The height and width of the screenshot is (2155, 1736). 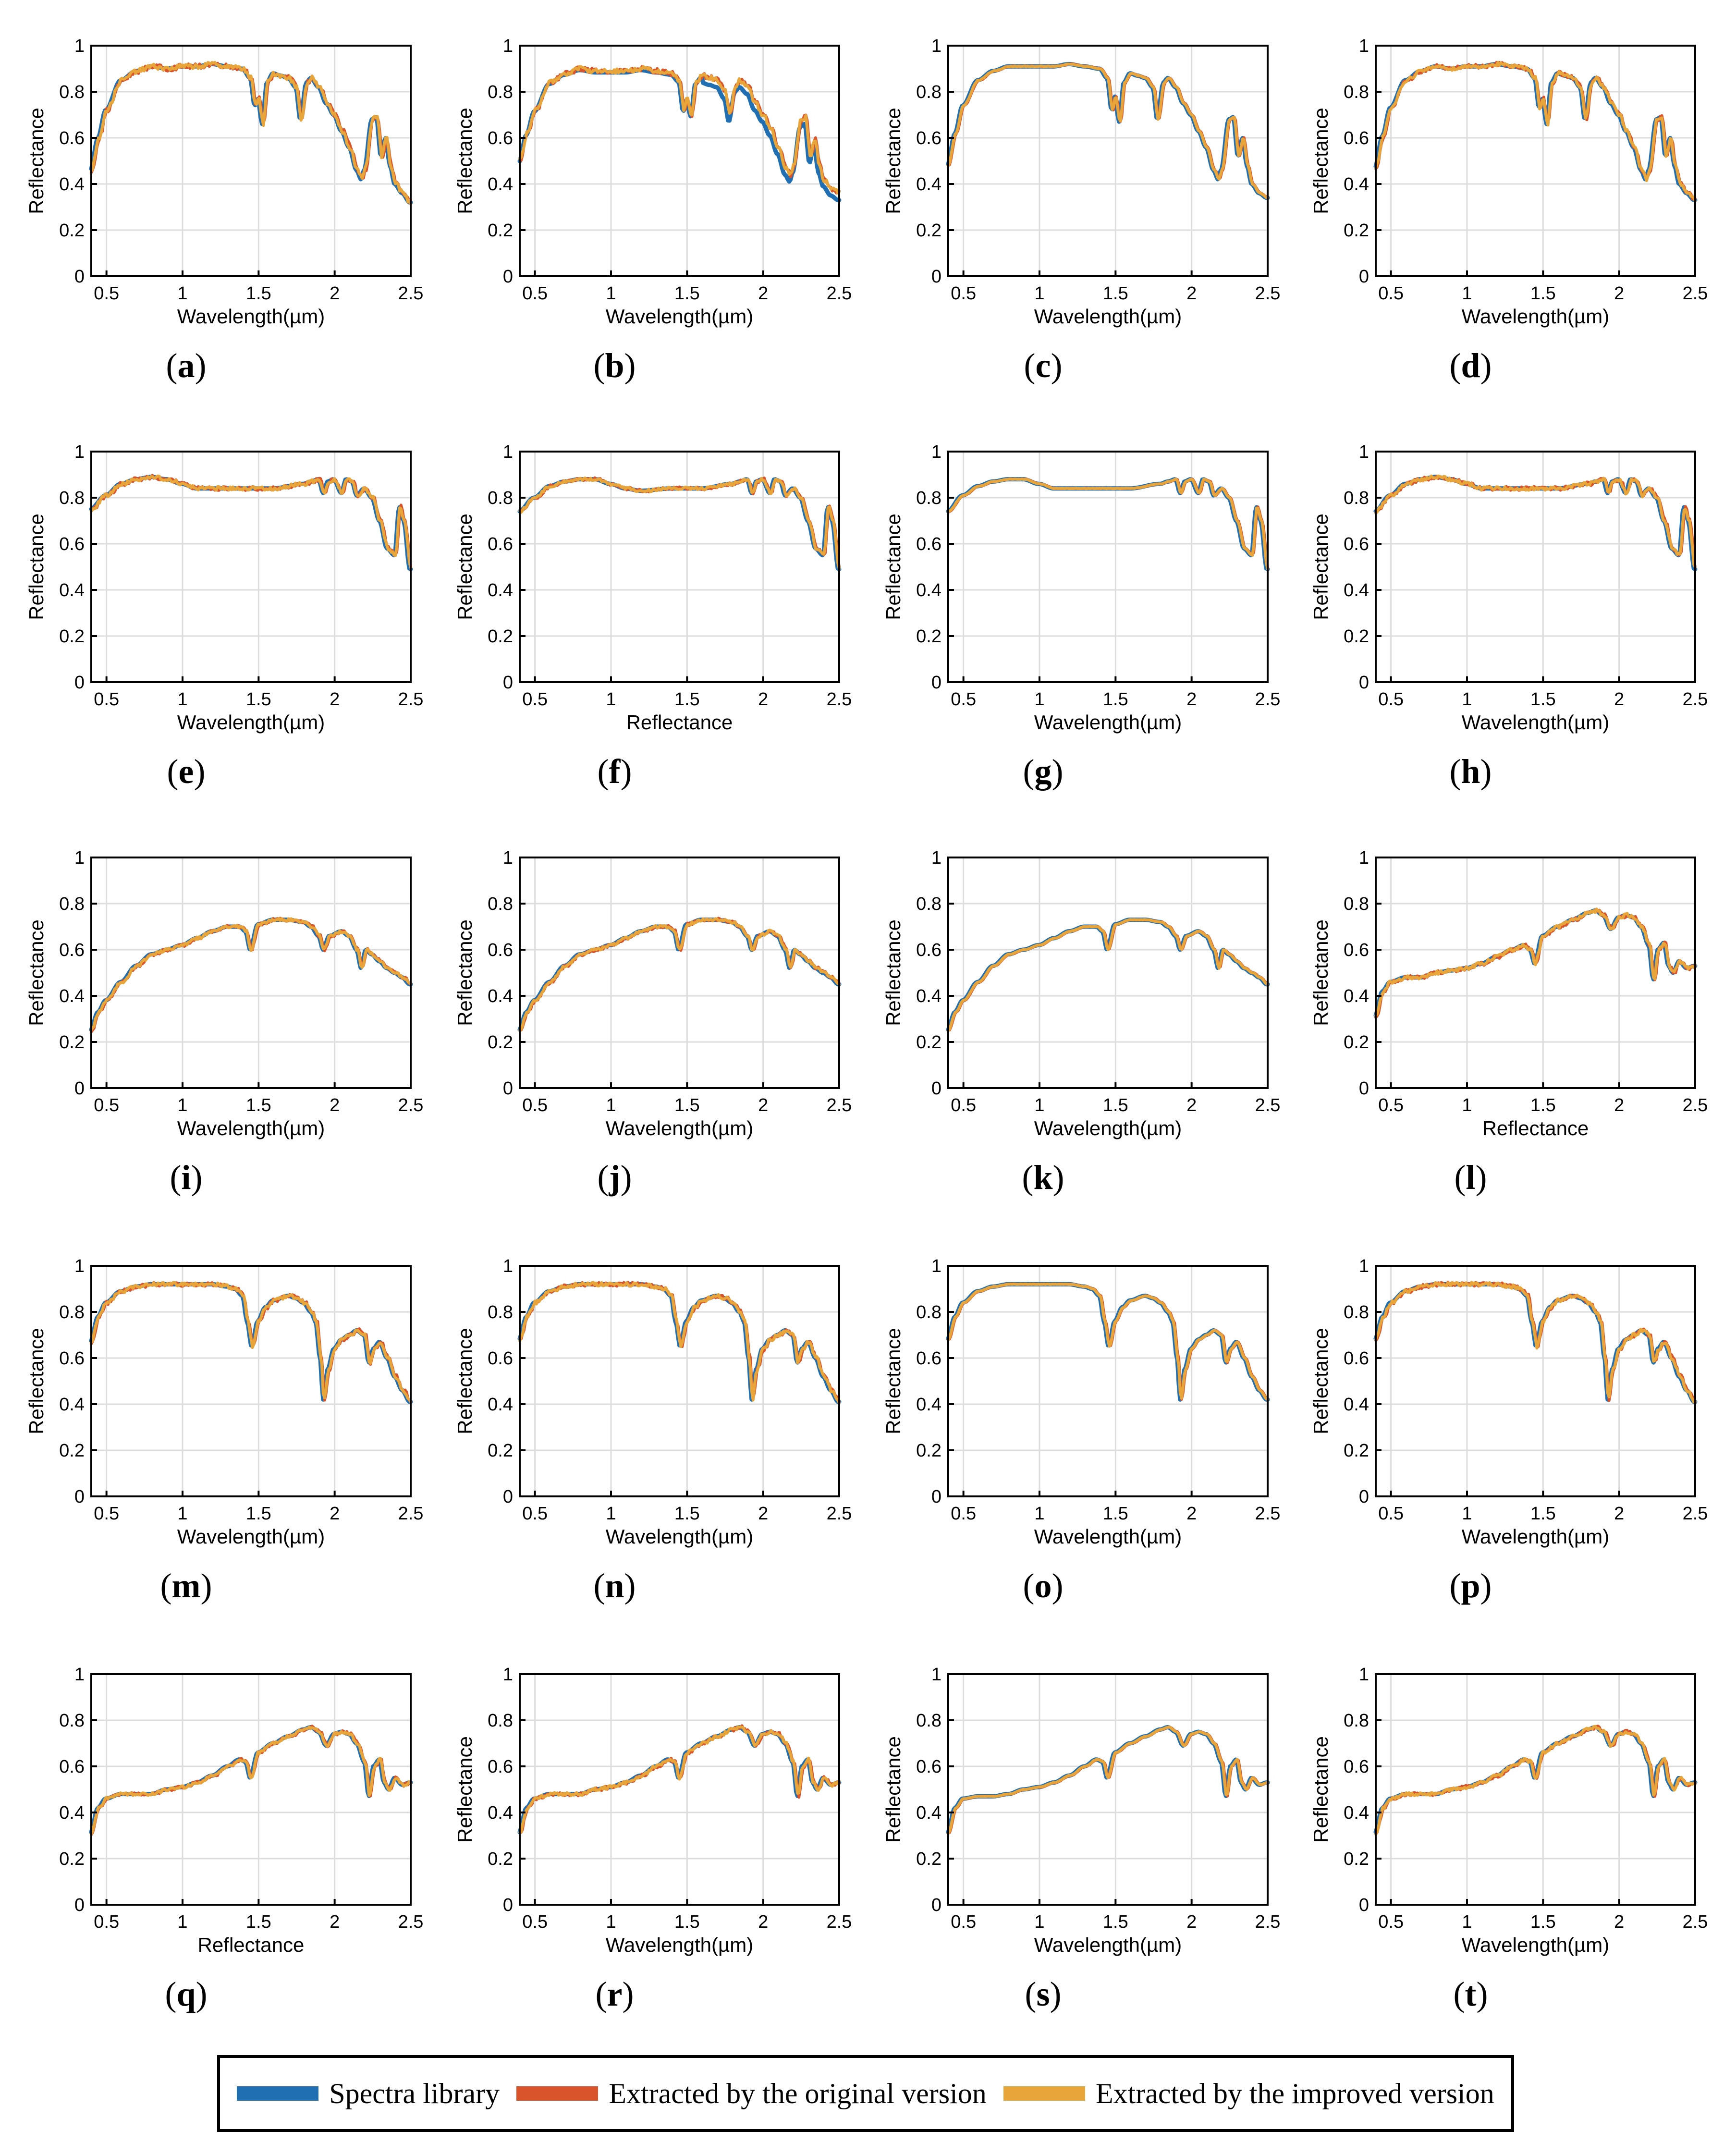 I want to click on x-axis-label: Reflectance, so click(x=1535, y=1128).